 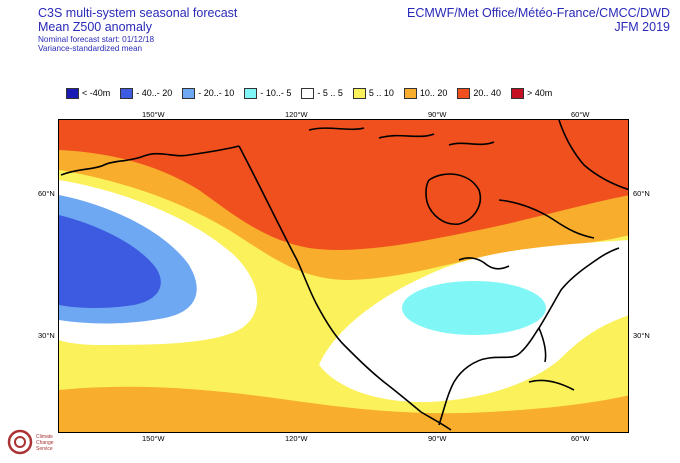 What do you see at coordinates (580, 114) in the screenshot?
I see `lon-tick-top: 60°W` at bounding box center [580, 114].